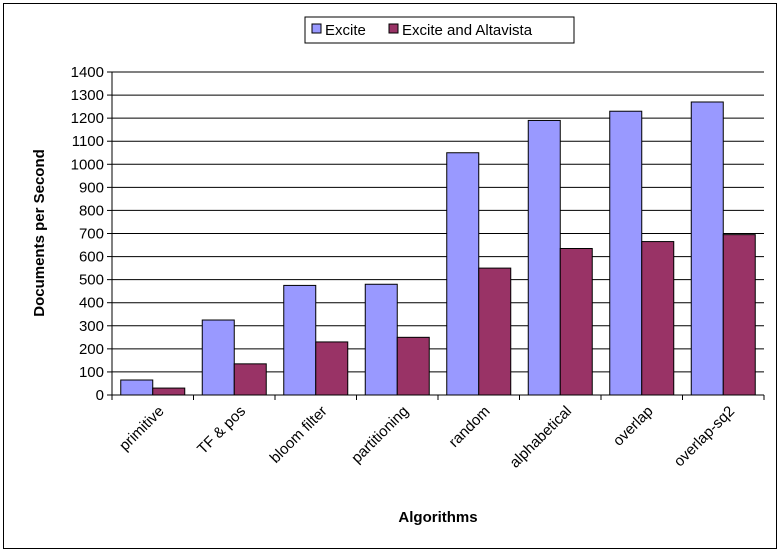 This screenshot has height=555, width=783. What do you see at coordinates (142, 429) in the screenshot?
I see `x-tick-label: primitive` at bounding box center [142, 429].